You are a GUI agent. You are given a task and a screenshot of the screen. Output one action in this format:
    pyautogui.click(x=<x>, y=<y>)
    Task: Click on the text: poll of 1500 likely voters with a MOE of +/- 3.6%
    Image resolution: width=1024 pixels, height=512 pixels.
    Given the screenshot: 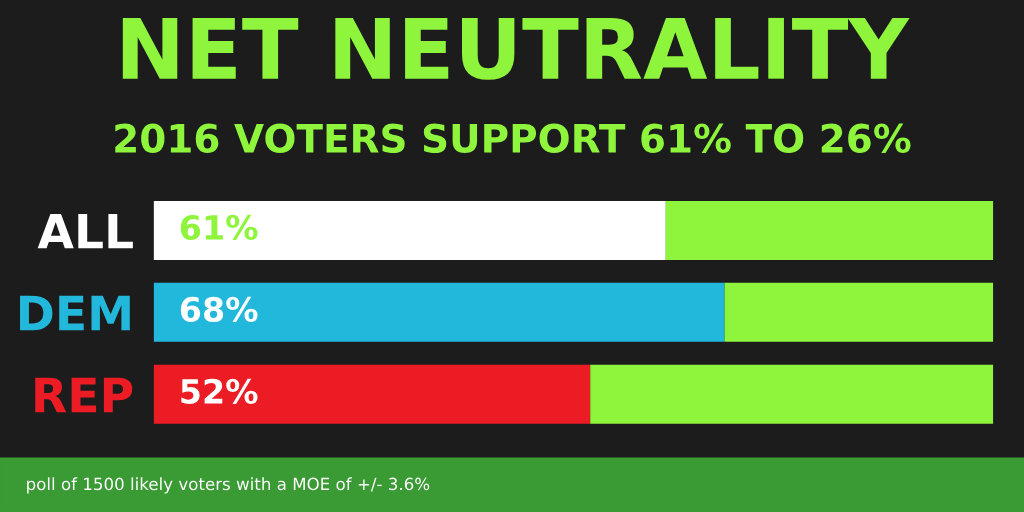 What is the action you would take?
    pyautogui.click(x=228, y=485)
    